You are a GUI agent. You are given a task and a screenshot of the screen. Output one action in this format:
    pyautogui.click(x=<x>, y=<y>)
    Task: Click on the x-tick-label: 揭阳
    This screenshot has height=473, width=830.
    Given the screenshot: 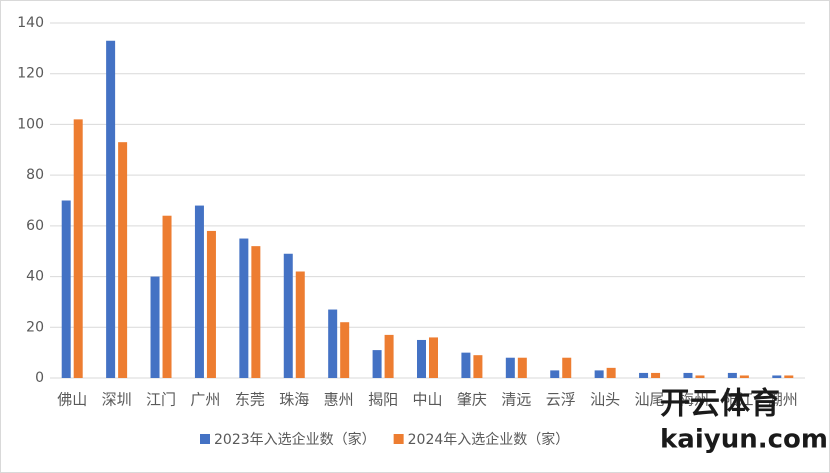 What is the action you would take?
    pyautogui.click(x=383, y=400)
    